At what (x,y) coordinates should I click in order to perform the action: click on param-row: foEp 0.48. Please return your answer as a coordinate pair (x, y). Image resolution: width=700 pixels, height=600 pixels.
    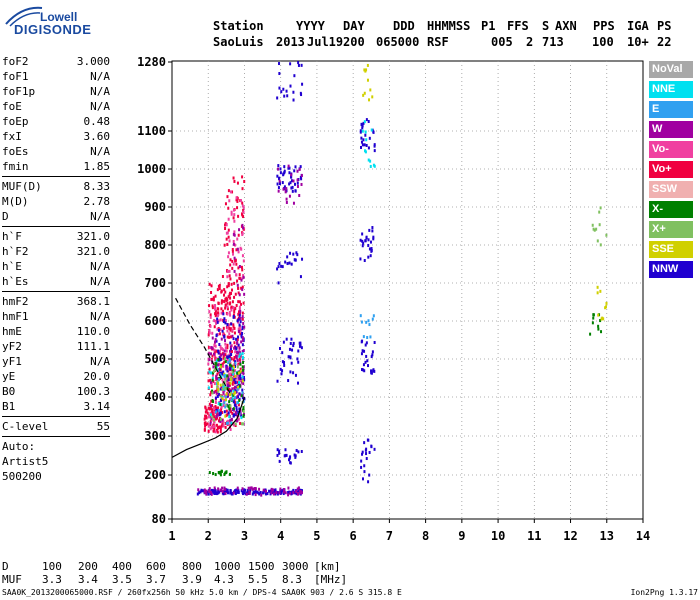
    Looking at the image, I should click on (56, 121).